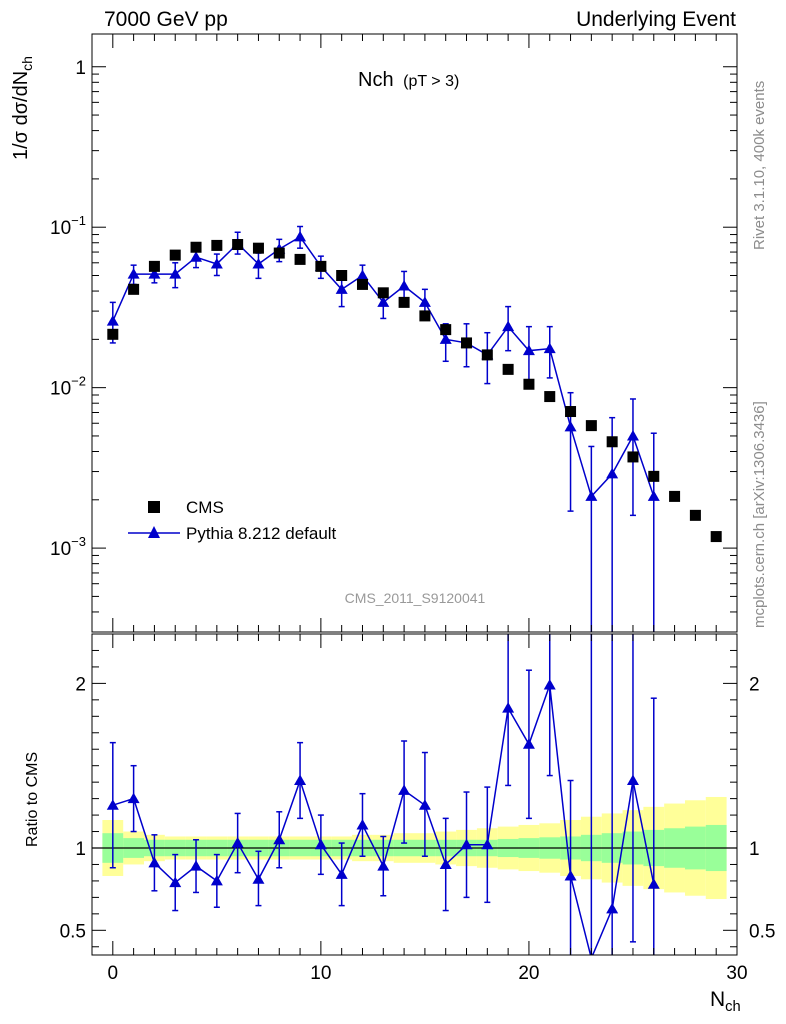  I want to click on main-y-axis-label: 1/σ dσ/dNch, so click(22, 108).